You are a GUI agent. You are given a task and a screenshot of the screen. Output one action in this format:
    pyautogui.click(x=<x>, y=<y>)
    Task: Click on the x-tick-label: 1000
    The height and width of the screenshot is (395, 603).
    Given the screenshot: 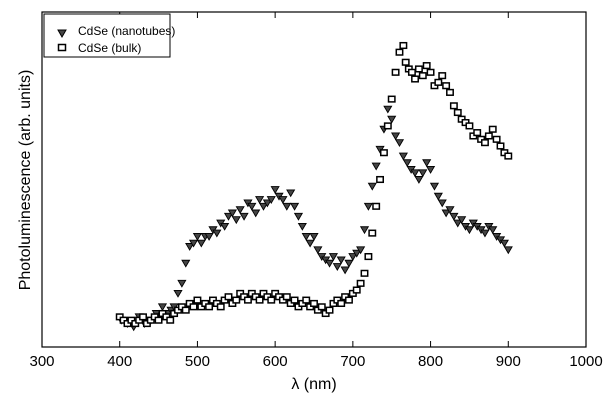 What is the action you would take?
    pyautogui.click(x=585, y=361)
    